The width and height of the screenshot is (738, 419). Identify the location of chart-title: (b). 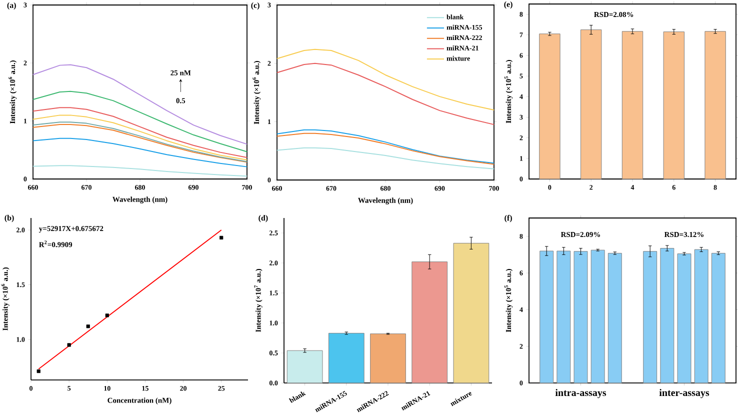
(9, 218).